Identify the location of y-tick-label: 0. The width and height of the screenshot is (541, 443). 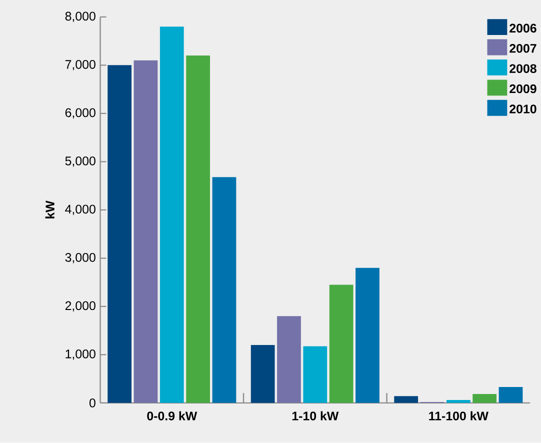
(92, 403).